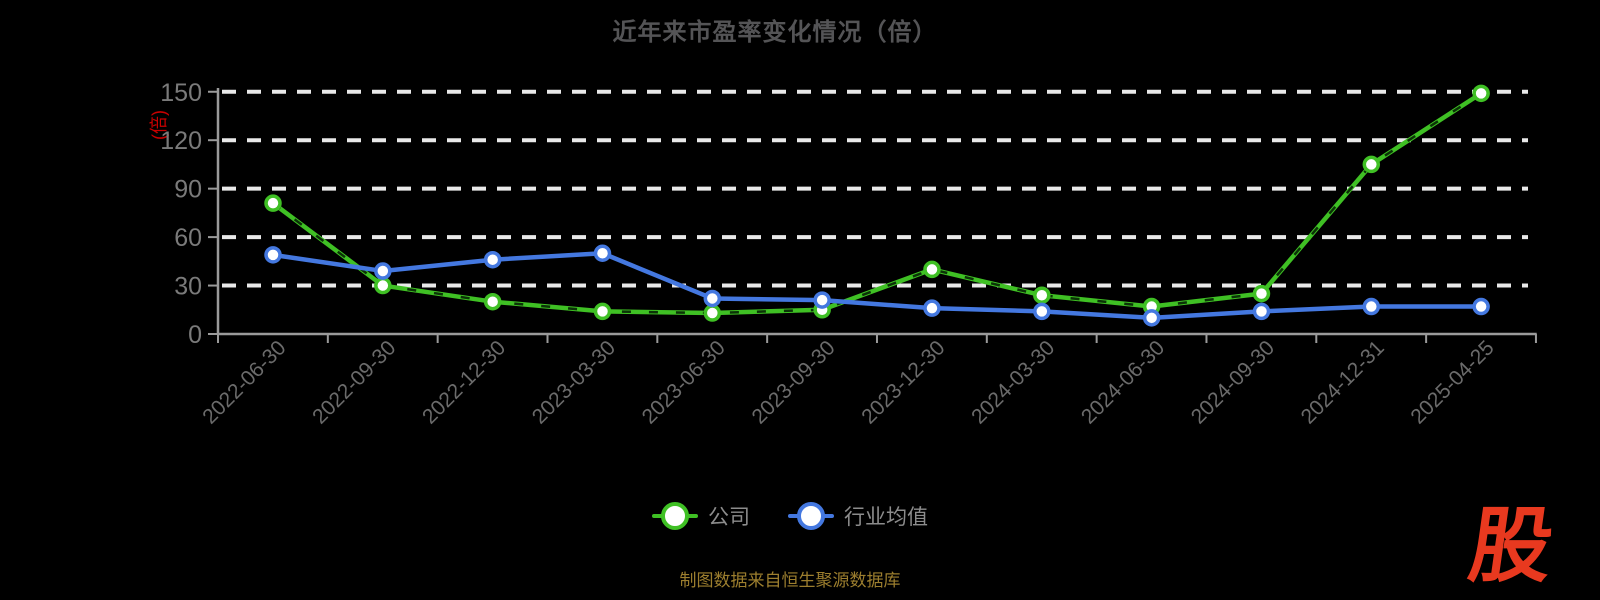 The image size is (1600, 600). Describe the element at coordinates (1452, 382) in the screenshot. I see `x-tick-label: 2025-04-25` at that location.